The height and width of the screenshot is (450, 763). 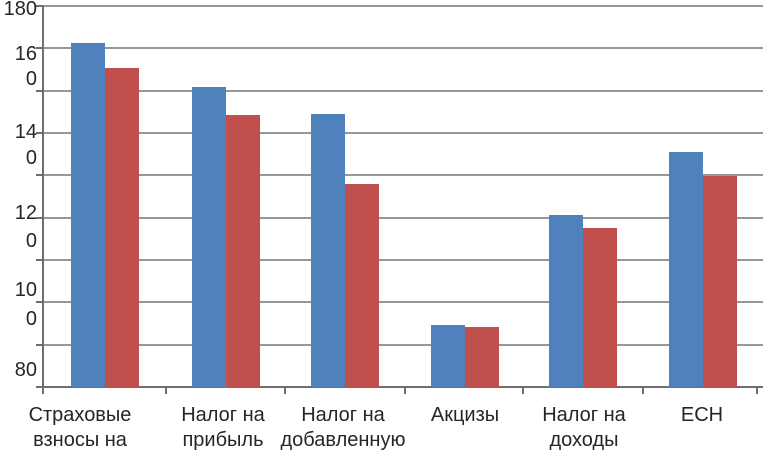 What do you see at coordinates (25, 213) in the screenshot?
I see `y-axis-label: 12` at bounding box center [25, 213].